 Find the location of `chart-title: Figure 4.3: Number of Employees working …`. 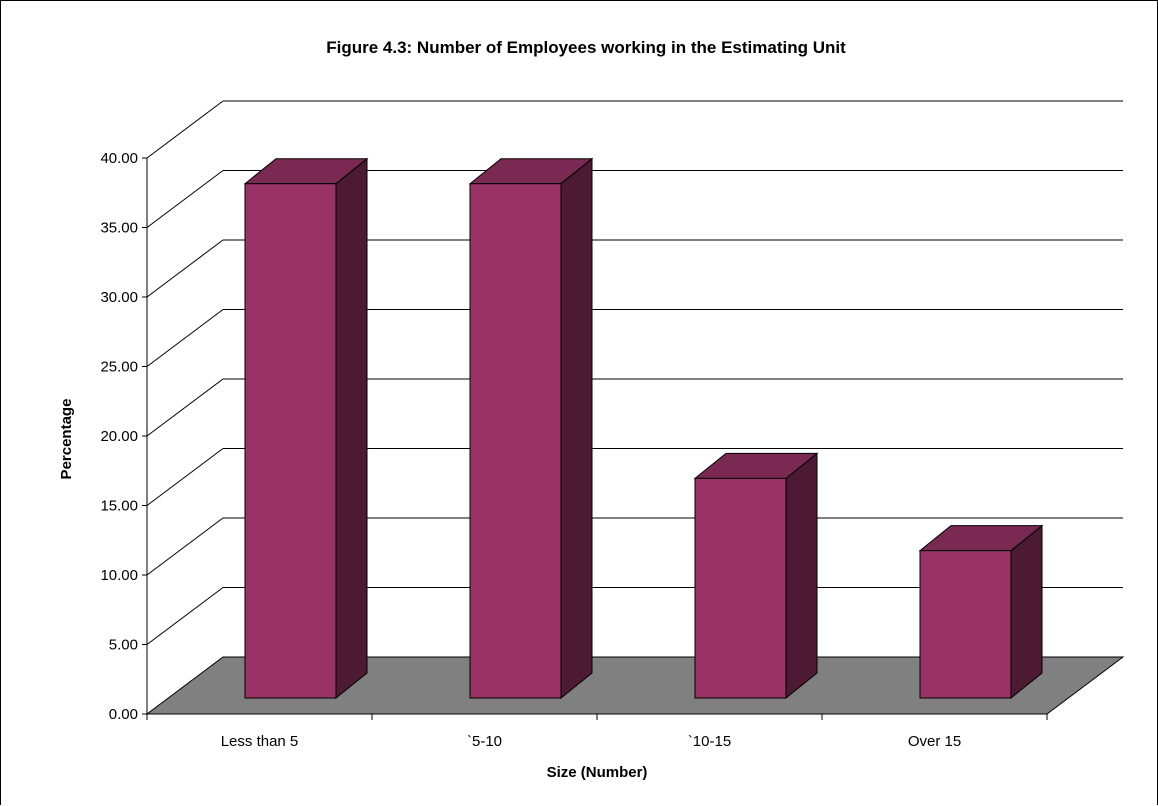

chart-title: Figure 4.3: Number of Employees working … is located at coordinates (586, 47).